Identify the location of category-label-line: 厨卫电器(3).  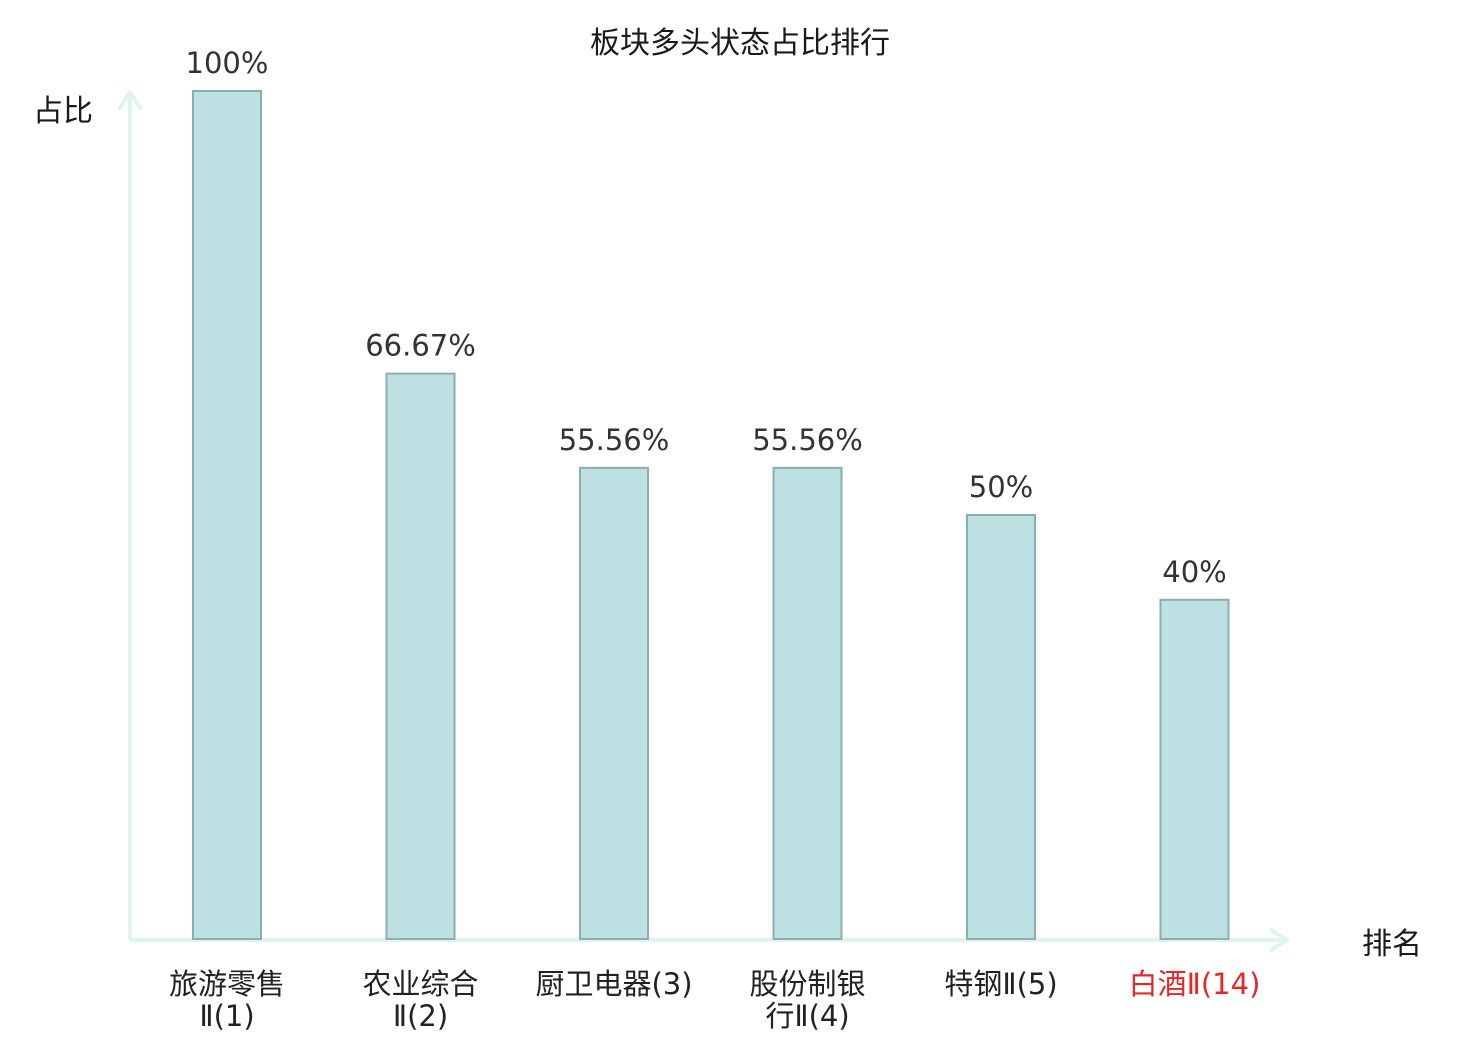
(613, 984).